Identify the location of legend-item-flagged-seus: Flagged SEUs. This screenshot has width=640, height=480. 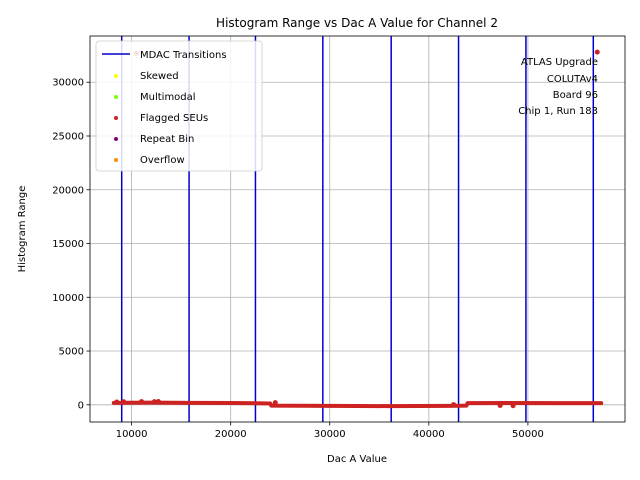
(161, 118).